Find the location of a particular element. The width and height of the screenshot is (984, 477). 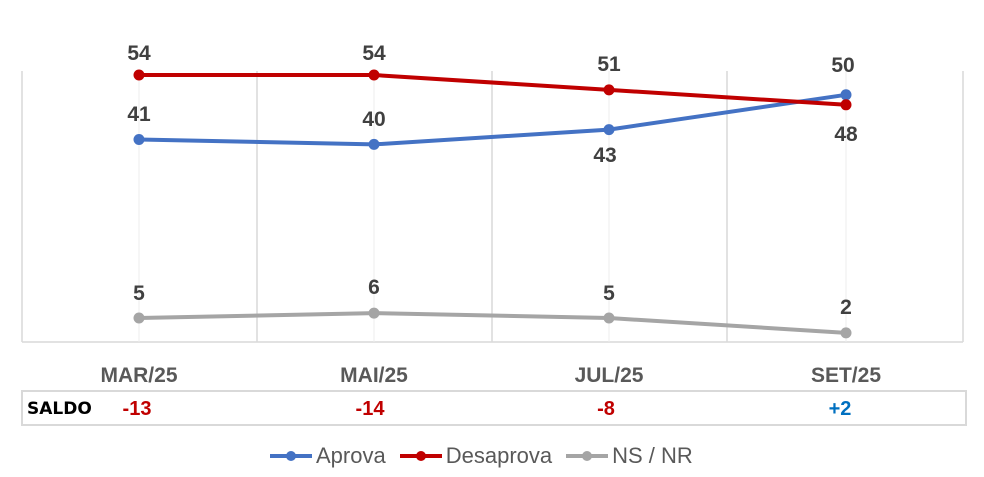

label-desaprova-3: 48 is located at coordinates (846, 134).